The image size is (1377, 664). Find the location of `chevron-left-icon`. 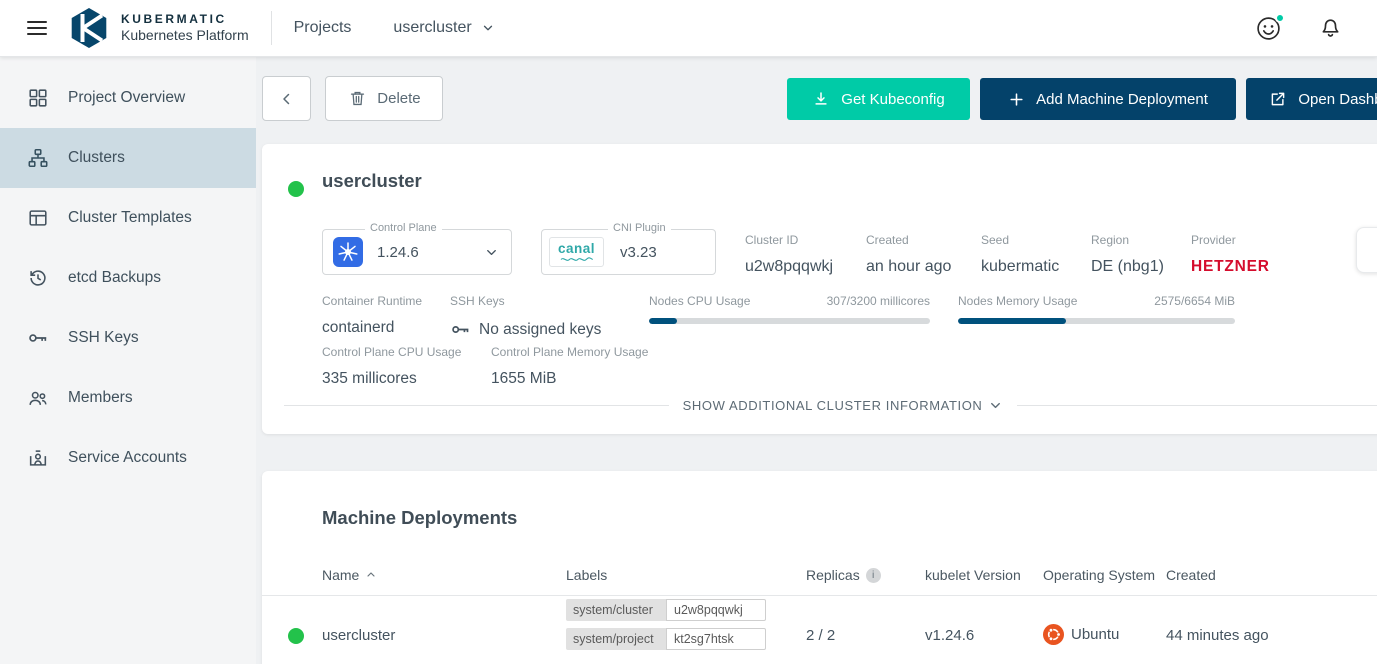

chevron-left-icon is located at coordinates (285, 98).